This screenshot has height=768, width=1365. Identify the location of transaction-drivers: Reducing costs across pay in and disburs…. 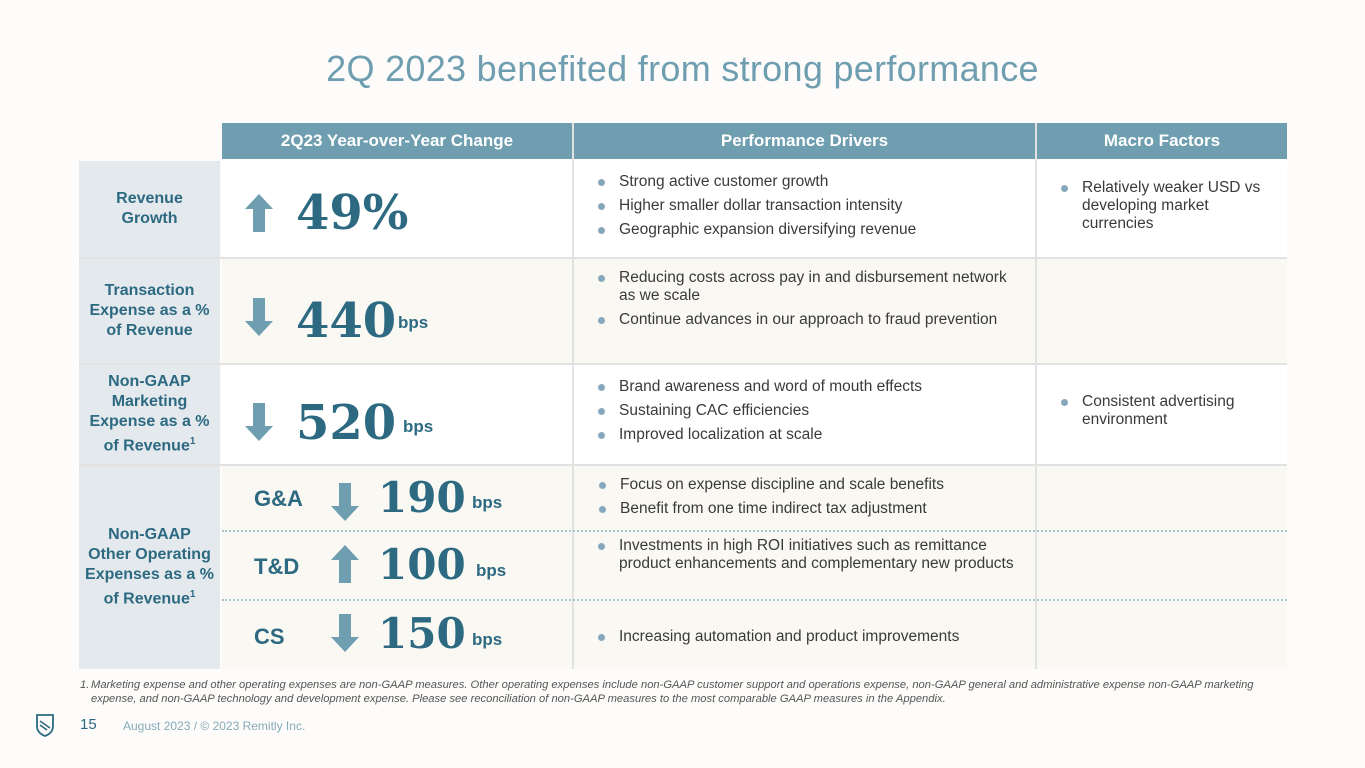
(812, 302).